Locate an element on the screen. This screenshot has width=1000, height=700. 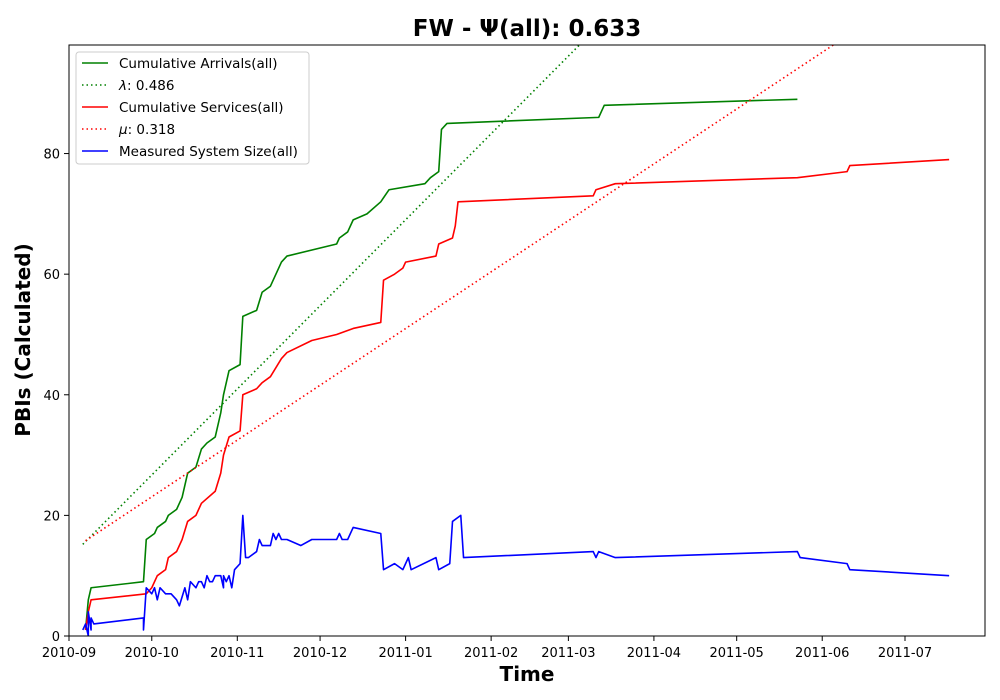
x-tick-label: 2010-11 is located at coordinates (237, 653).